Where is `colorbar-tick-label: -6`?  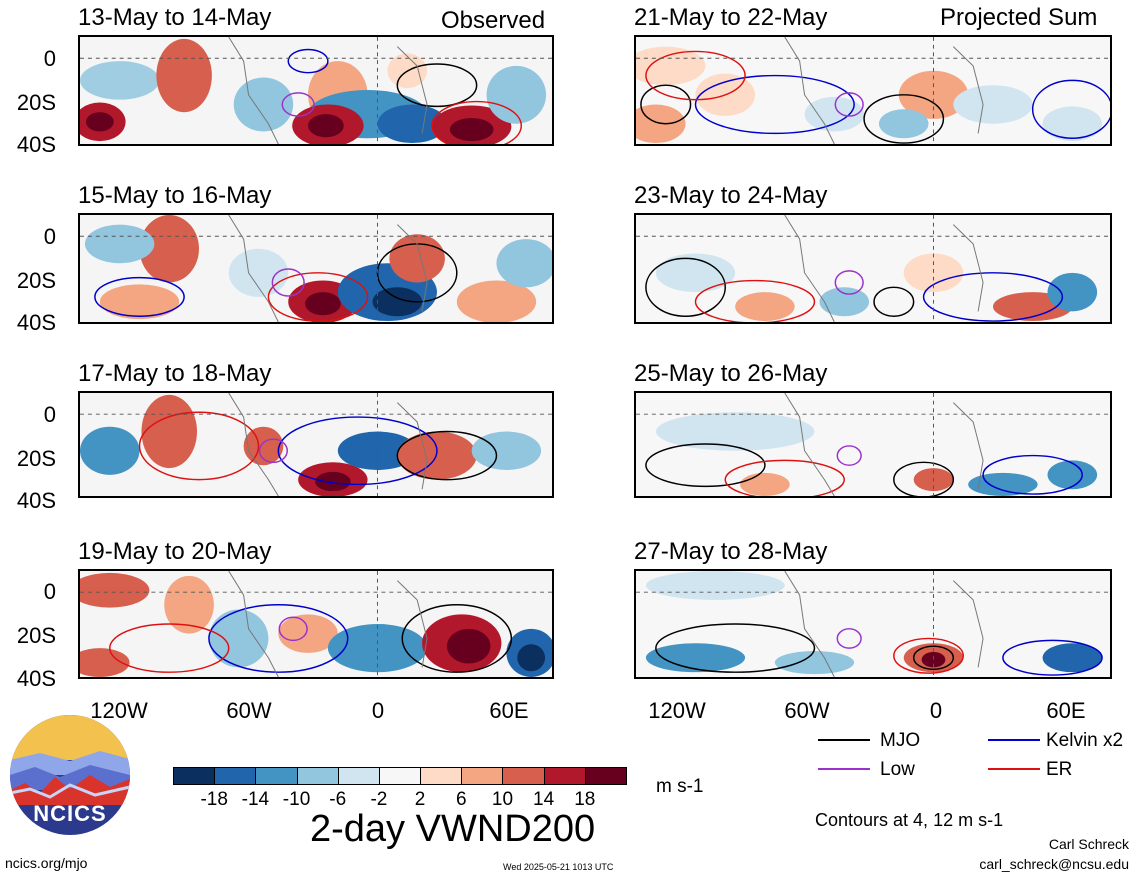
colorbar-tick-label: -6 is located at coordinates (338, 799).